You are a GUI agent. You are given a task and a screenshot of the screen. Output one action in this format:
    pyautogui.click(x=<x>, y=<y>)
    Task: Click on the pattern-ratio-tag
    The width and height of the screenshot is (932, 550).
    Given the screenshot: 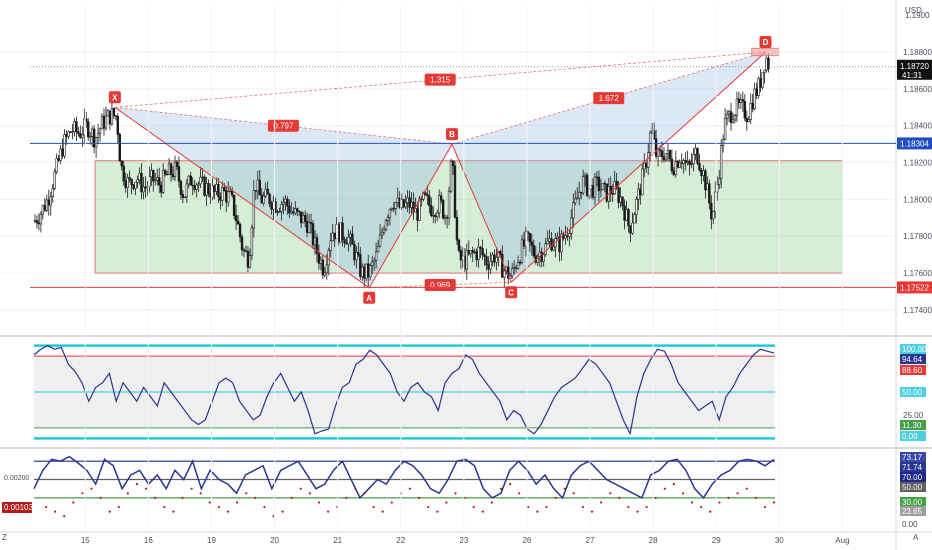 What is the action you would take?
    pyautogui.click(x=440, y=285)
    